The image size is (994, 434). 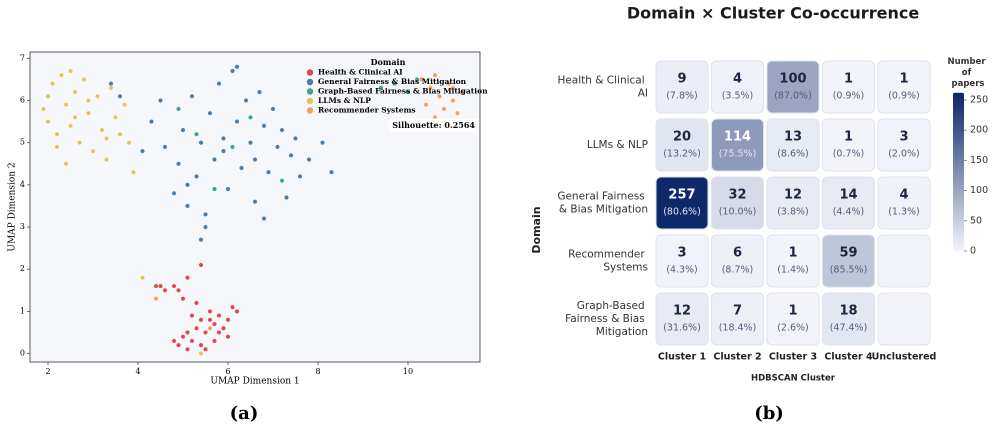 What do you see at coordinates (979, 190) in the screenshot?
I see `colorbar-tick-label: 100` at bounding box center [979, 190].